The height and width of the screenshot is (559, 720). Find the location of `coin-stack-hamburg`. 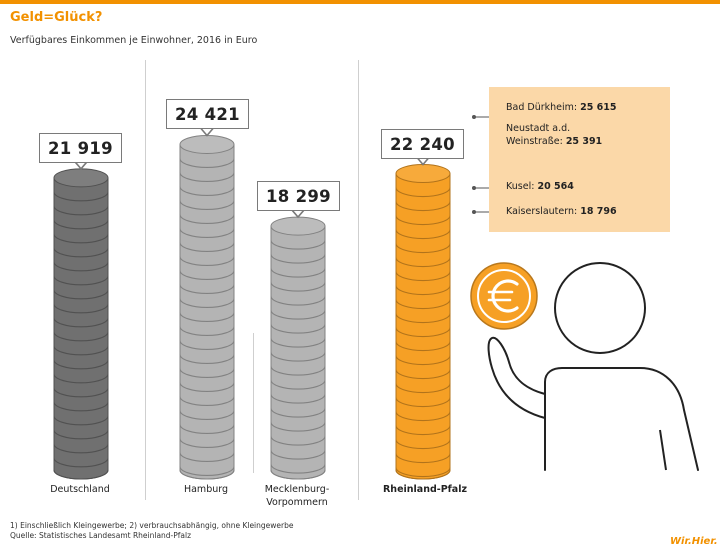

coin-stack-hamburg is located at coordinates (207, 307).